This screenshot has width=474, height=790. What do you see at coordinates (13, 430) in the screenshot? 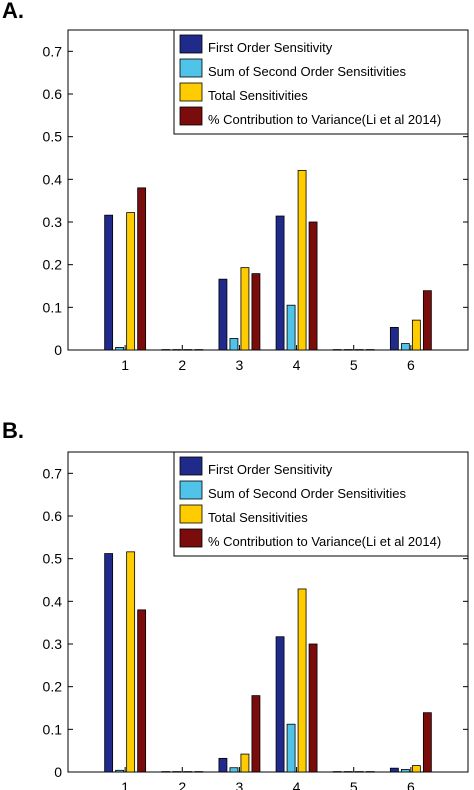
I see `panel-label-b: B.` at bounding box center [13, 430].